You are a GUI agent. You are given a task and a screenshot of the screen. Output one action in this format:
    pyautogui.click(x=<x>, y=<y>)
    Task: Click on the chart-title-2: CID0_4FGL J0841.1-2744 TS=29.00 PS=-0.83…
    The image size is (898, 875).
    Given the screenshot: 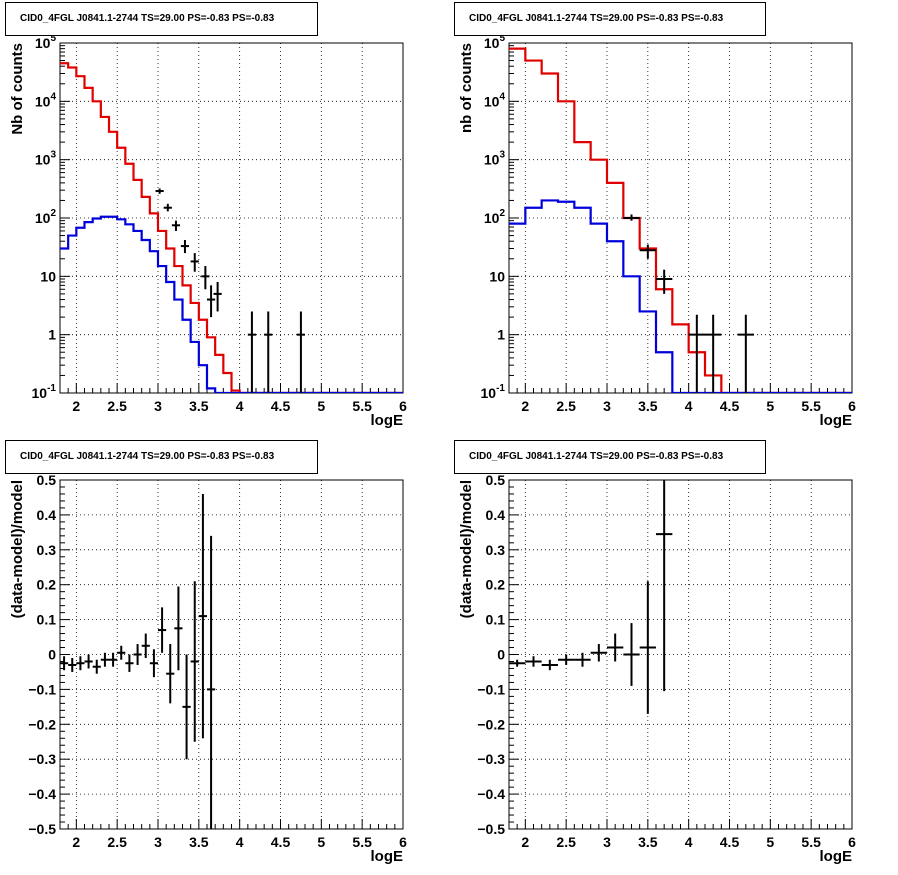 What is the action you would take?
    pyautogui.click(x=610, y=19)
    